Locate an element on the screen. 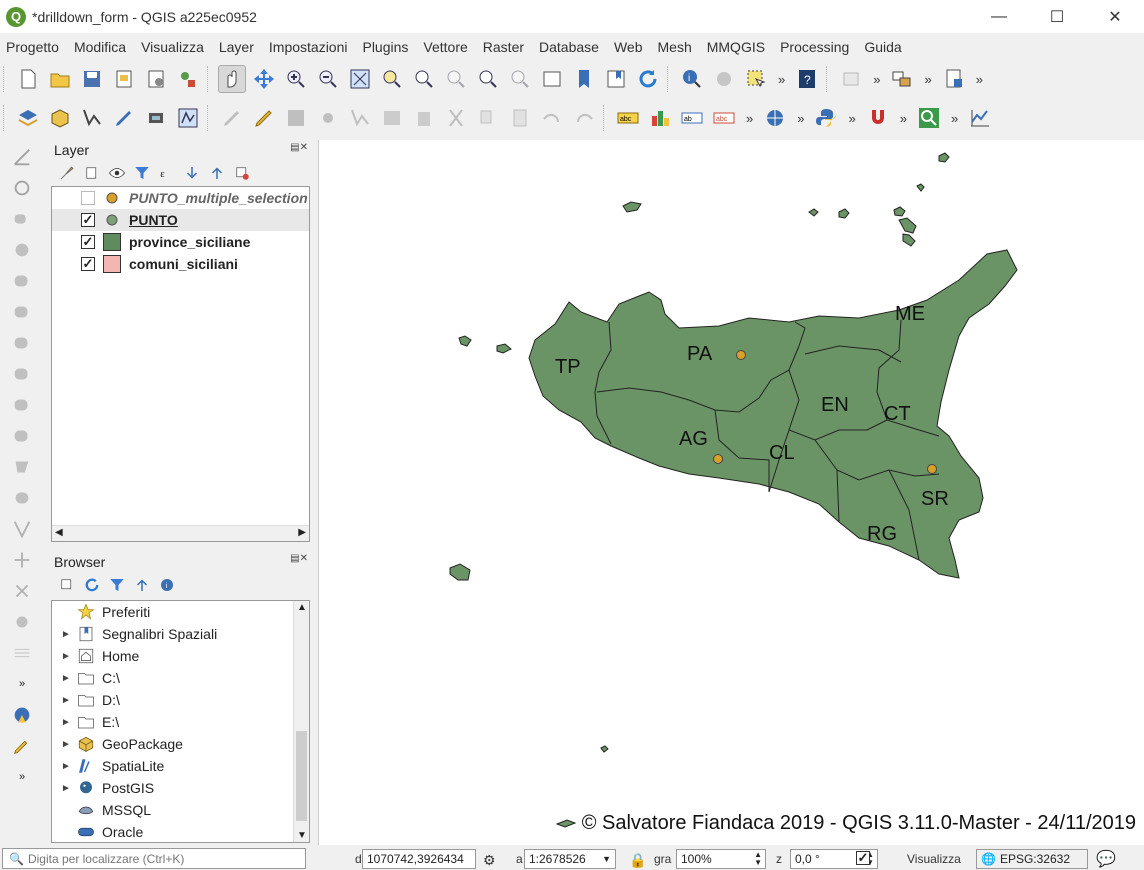  merge-features-icon is located at coordinates (22, 467).